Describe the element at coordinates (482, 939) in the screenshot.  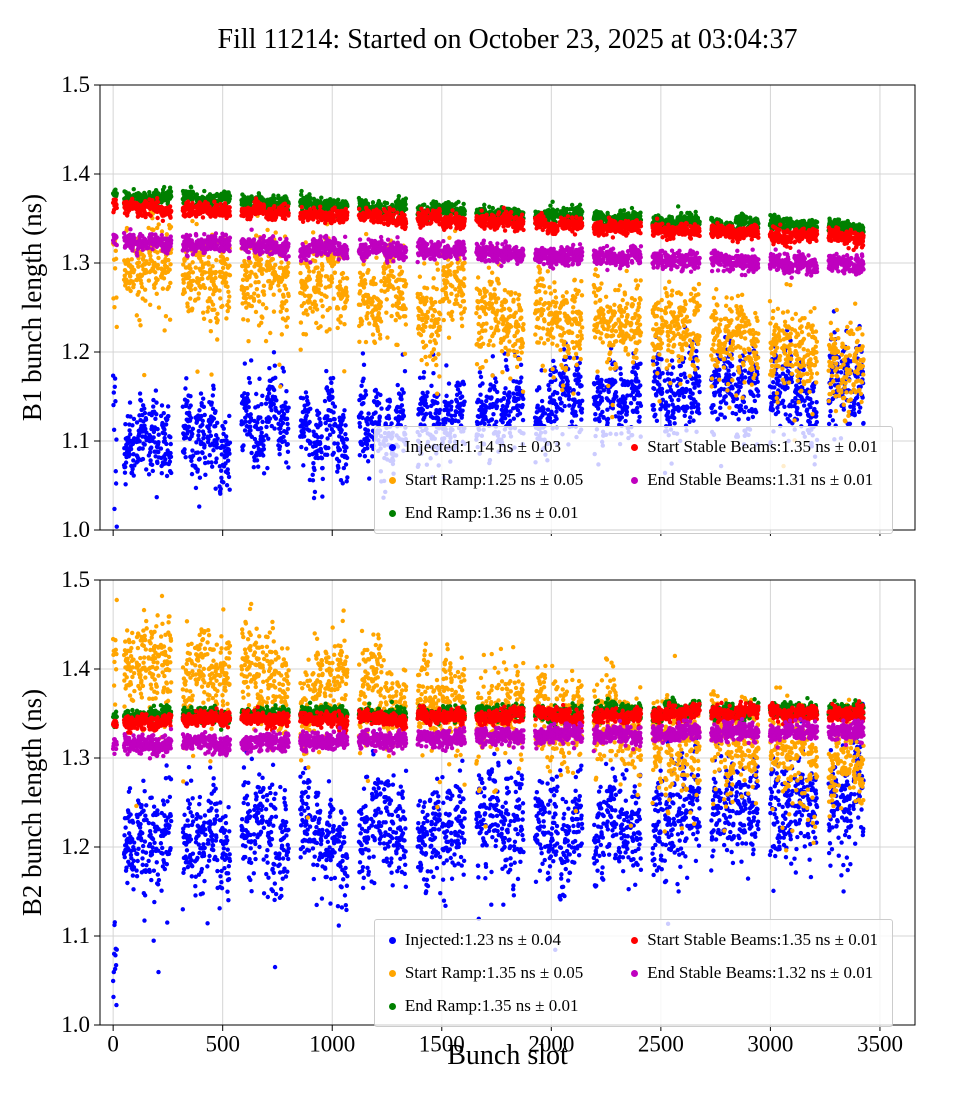
I see `legend-label: Injected:1.23 ns ± 0.04` at that location.